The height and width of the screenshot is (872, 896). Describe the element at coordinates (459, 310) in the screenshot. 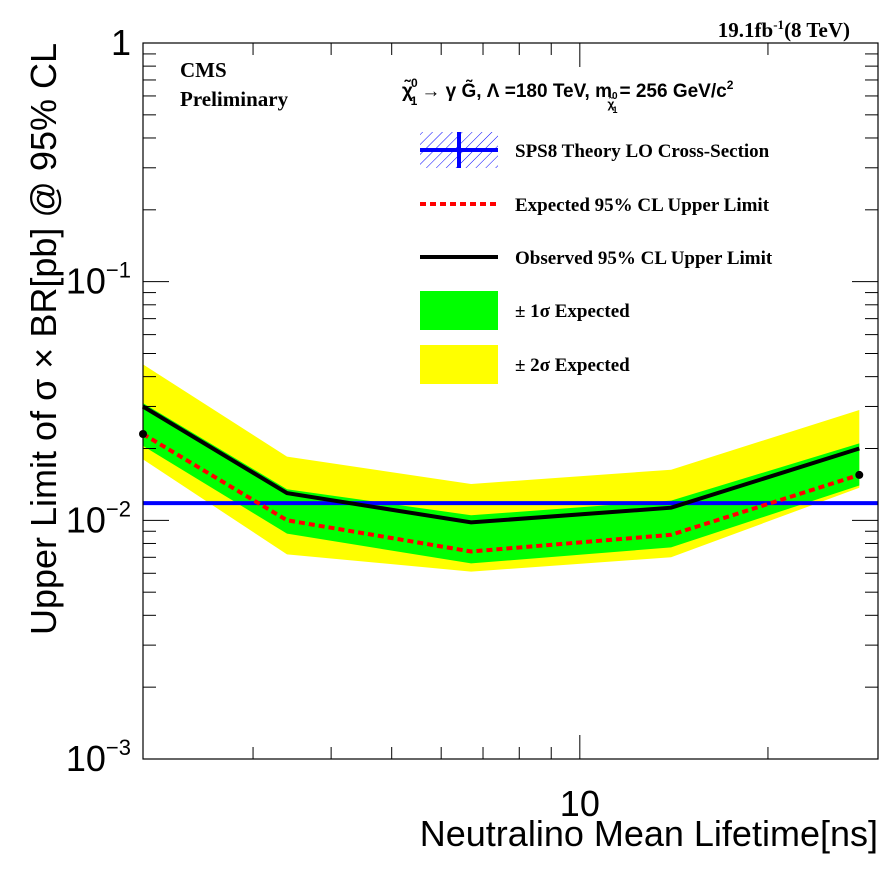

I see `legend-band1-swatch` at that location.